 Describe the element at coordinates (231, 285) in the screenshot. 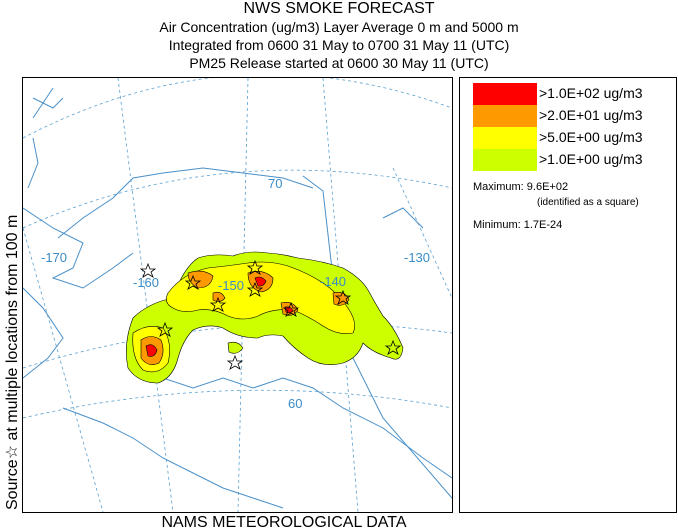

I see `lon-label-150: -150` at that location.